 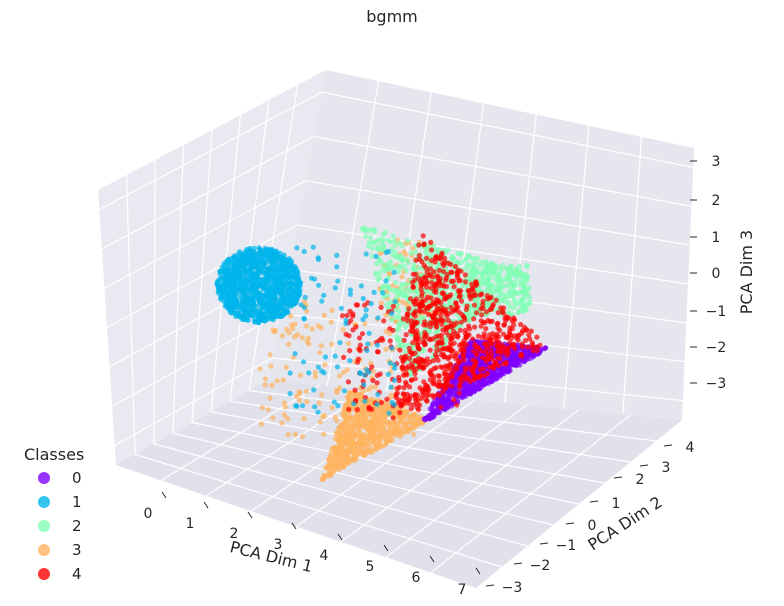 What do you see at coordinates (340, 537) in the screenshot?
I see `x-tick-mark` at bounding box center [340, 537].